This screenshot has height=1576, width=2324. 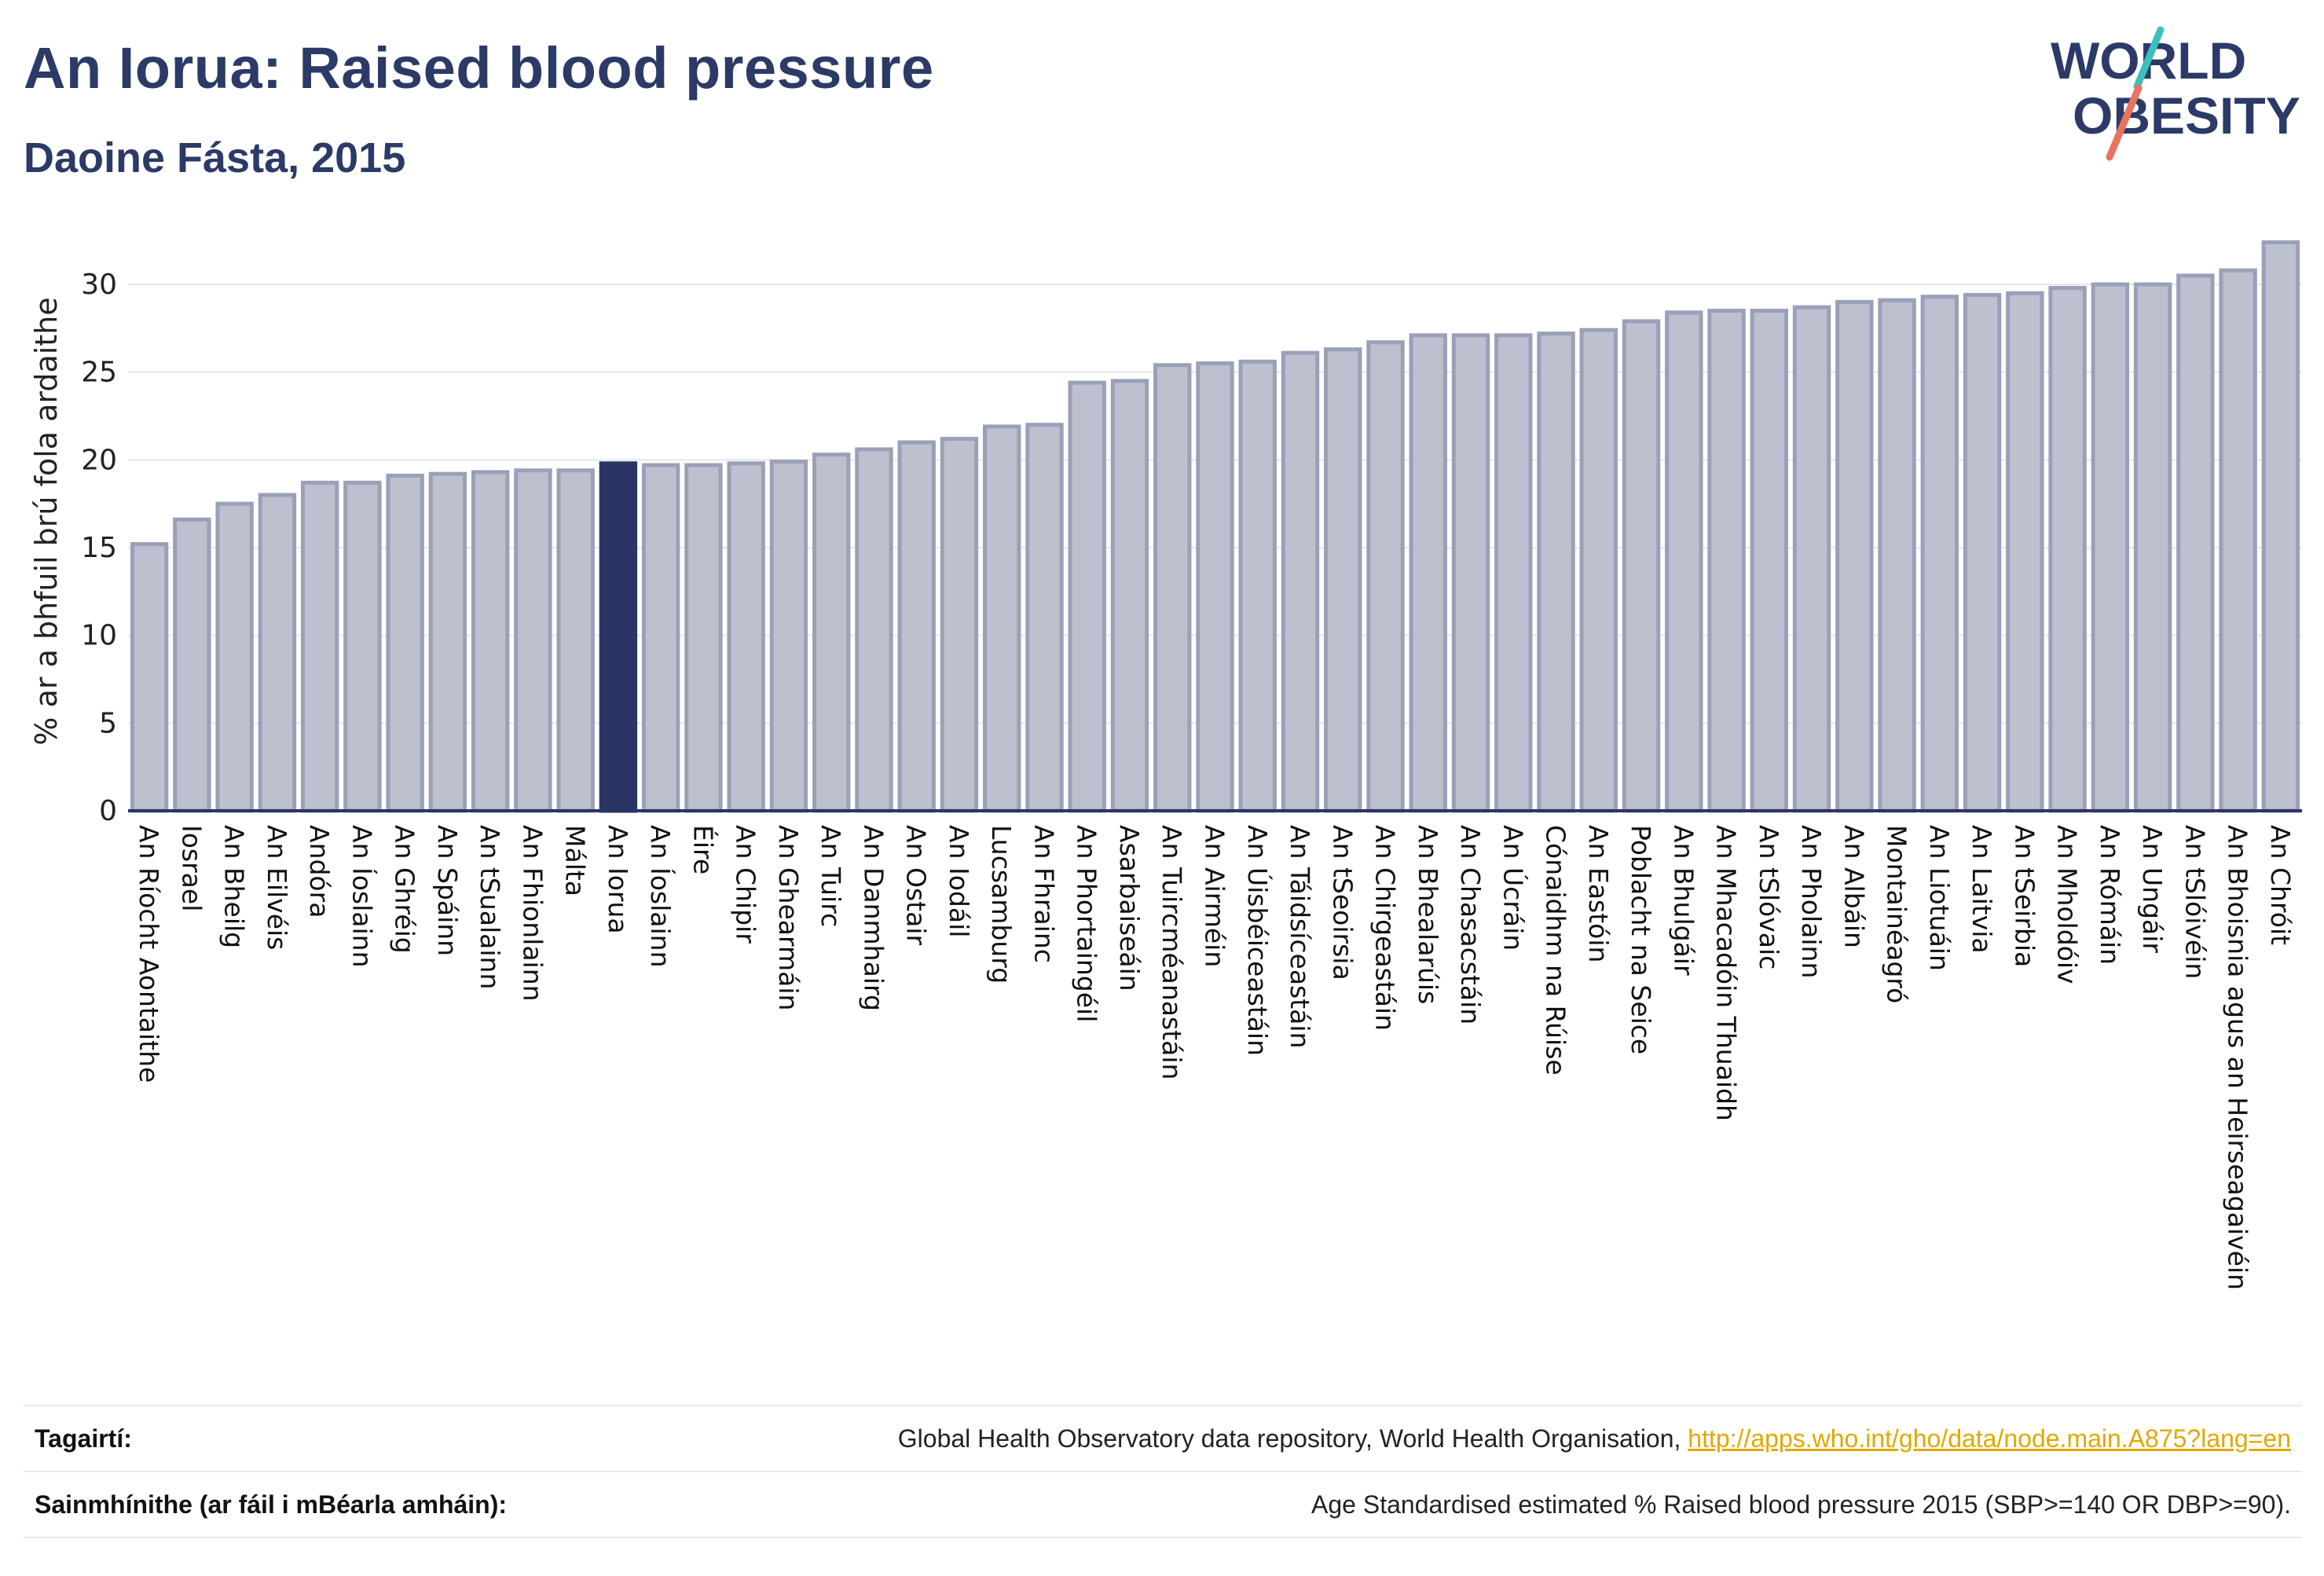 What do you see at coordinates (1087, 923) in the screenshot?
I see `x-tick-label: An Phortaingéil` at bounding box center [1087, 923].